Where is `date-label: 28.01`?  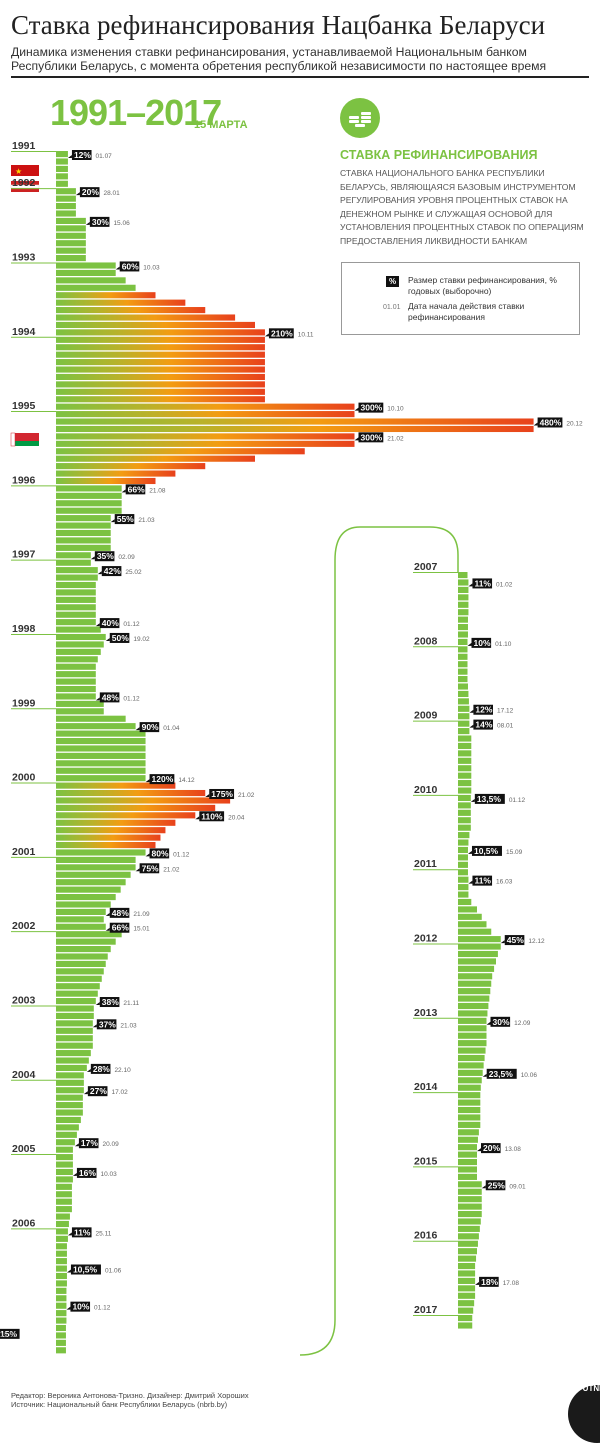 date-label: 28.01 is located at coordinates (112, 193).